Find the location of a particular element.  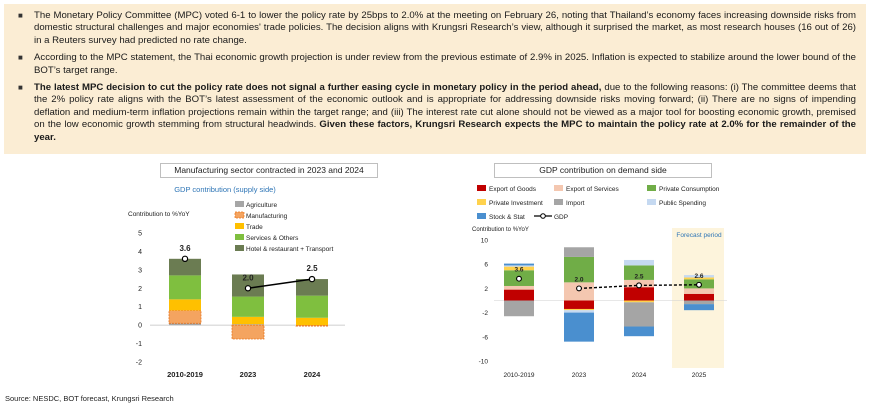

chart2-legend-label-public_spending: Public Spending is located at coordinates (682, 203).